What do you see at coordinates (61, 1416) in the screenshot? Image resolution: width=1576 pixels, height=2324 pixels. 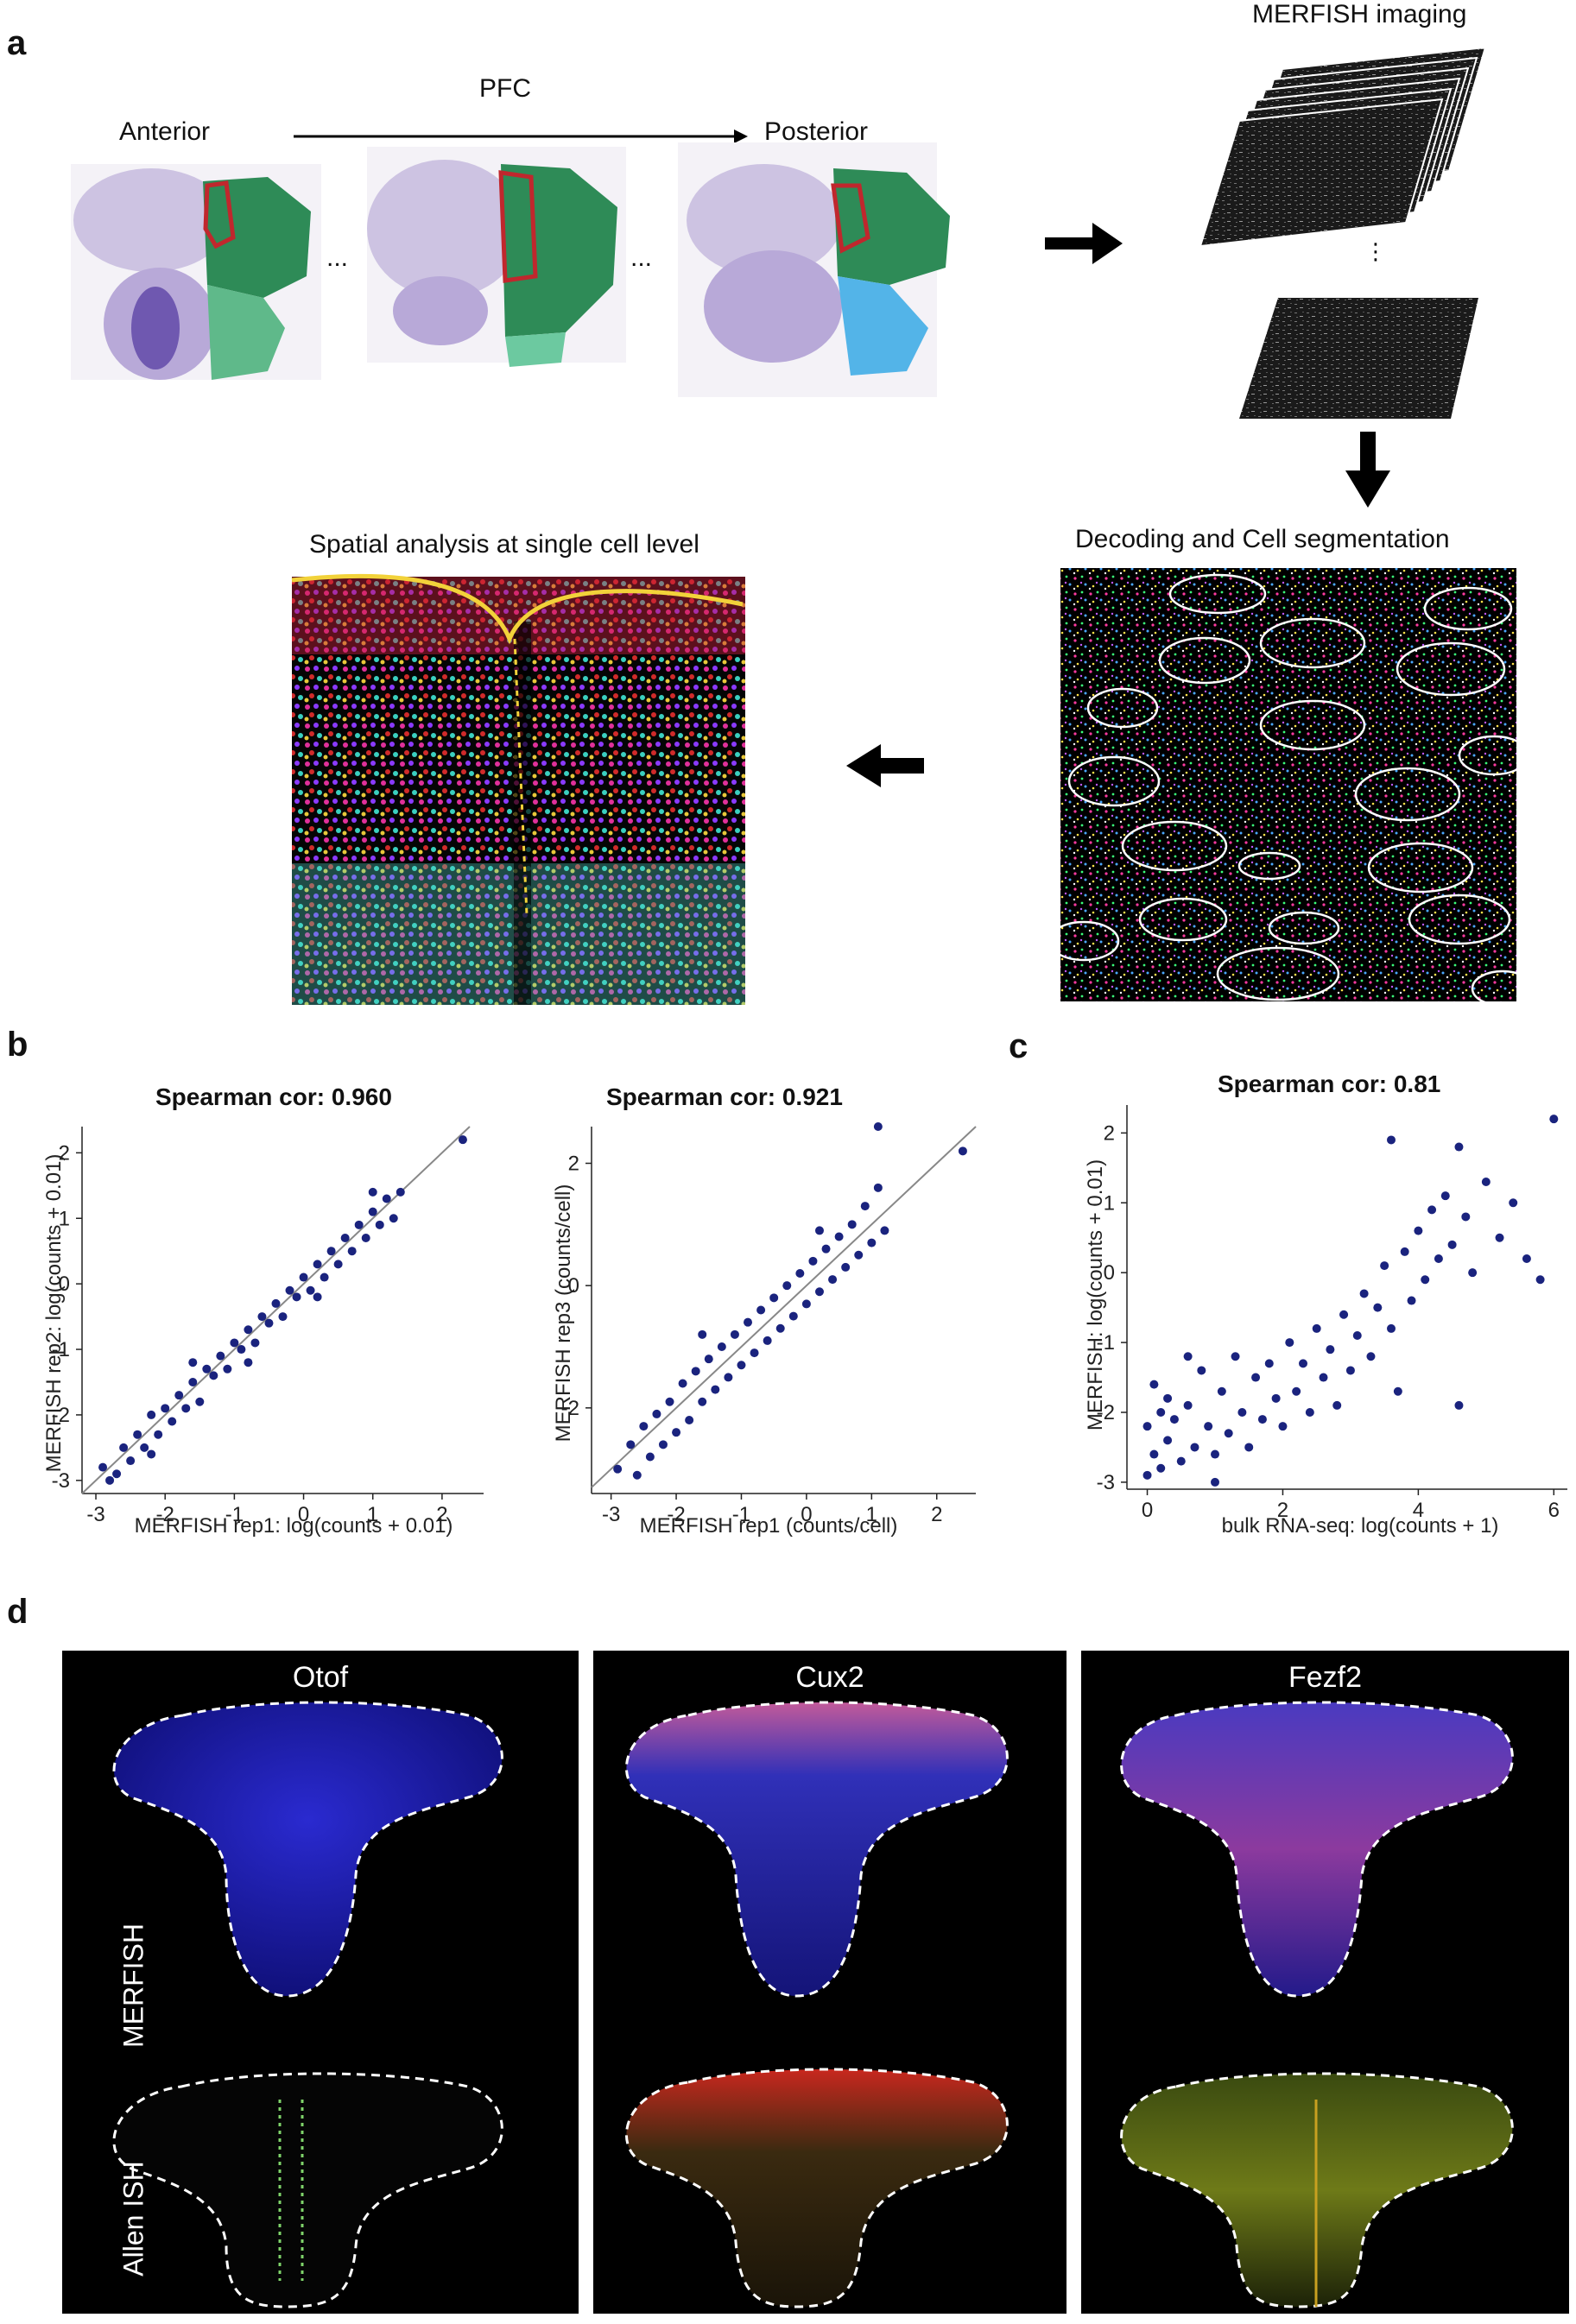 I see `chart-b-left-y-tick-label: -2` at bounding box center [61, 1416].